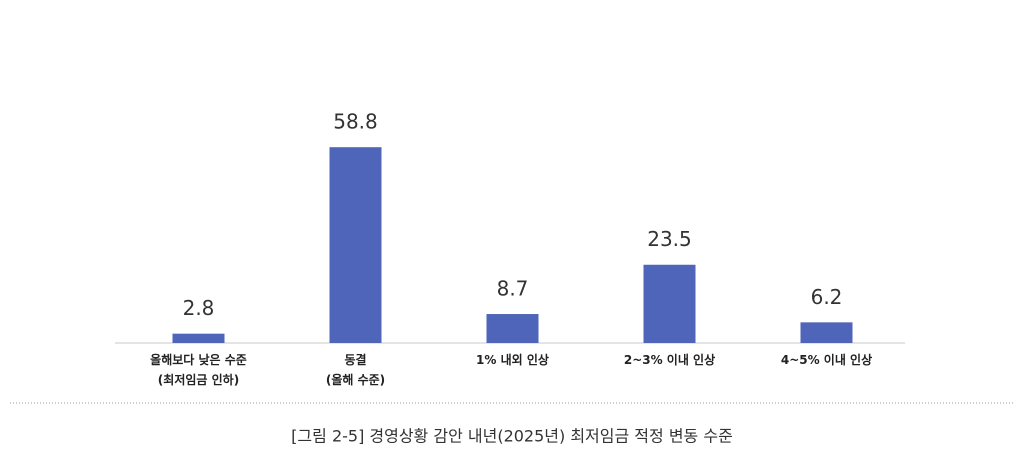 Image resolution: width=1024 pixels, height=460 pixels. Describe the element at coordinates (827, 297) in the screenshot. I see `value-label: 6.2` at that location.